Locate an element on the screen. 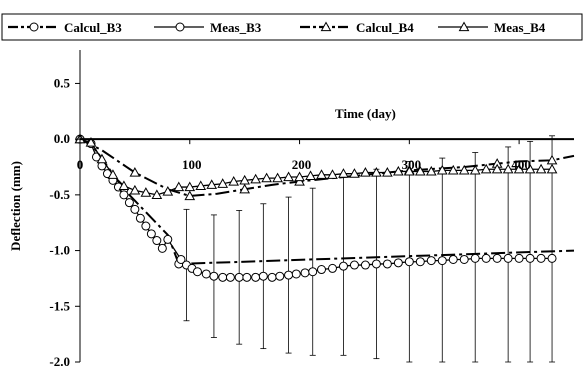  legend-marker-meas-b4 is located at coordinates (464, 26).